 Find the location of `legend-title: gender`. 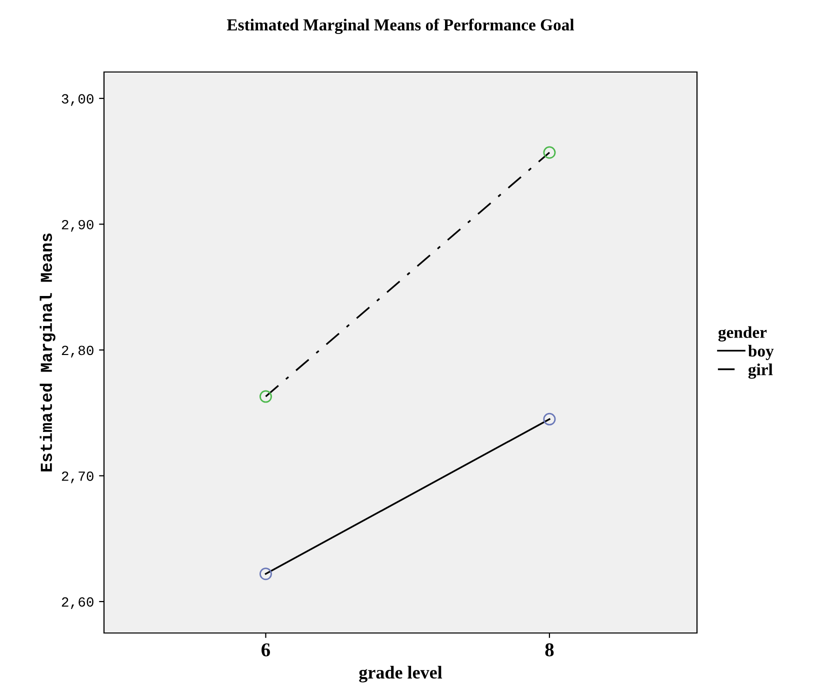

legend-title: gender is located at coordinates (742, 334).